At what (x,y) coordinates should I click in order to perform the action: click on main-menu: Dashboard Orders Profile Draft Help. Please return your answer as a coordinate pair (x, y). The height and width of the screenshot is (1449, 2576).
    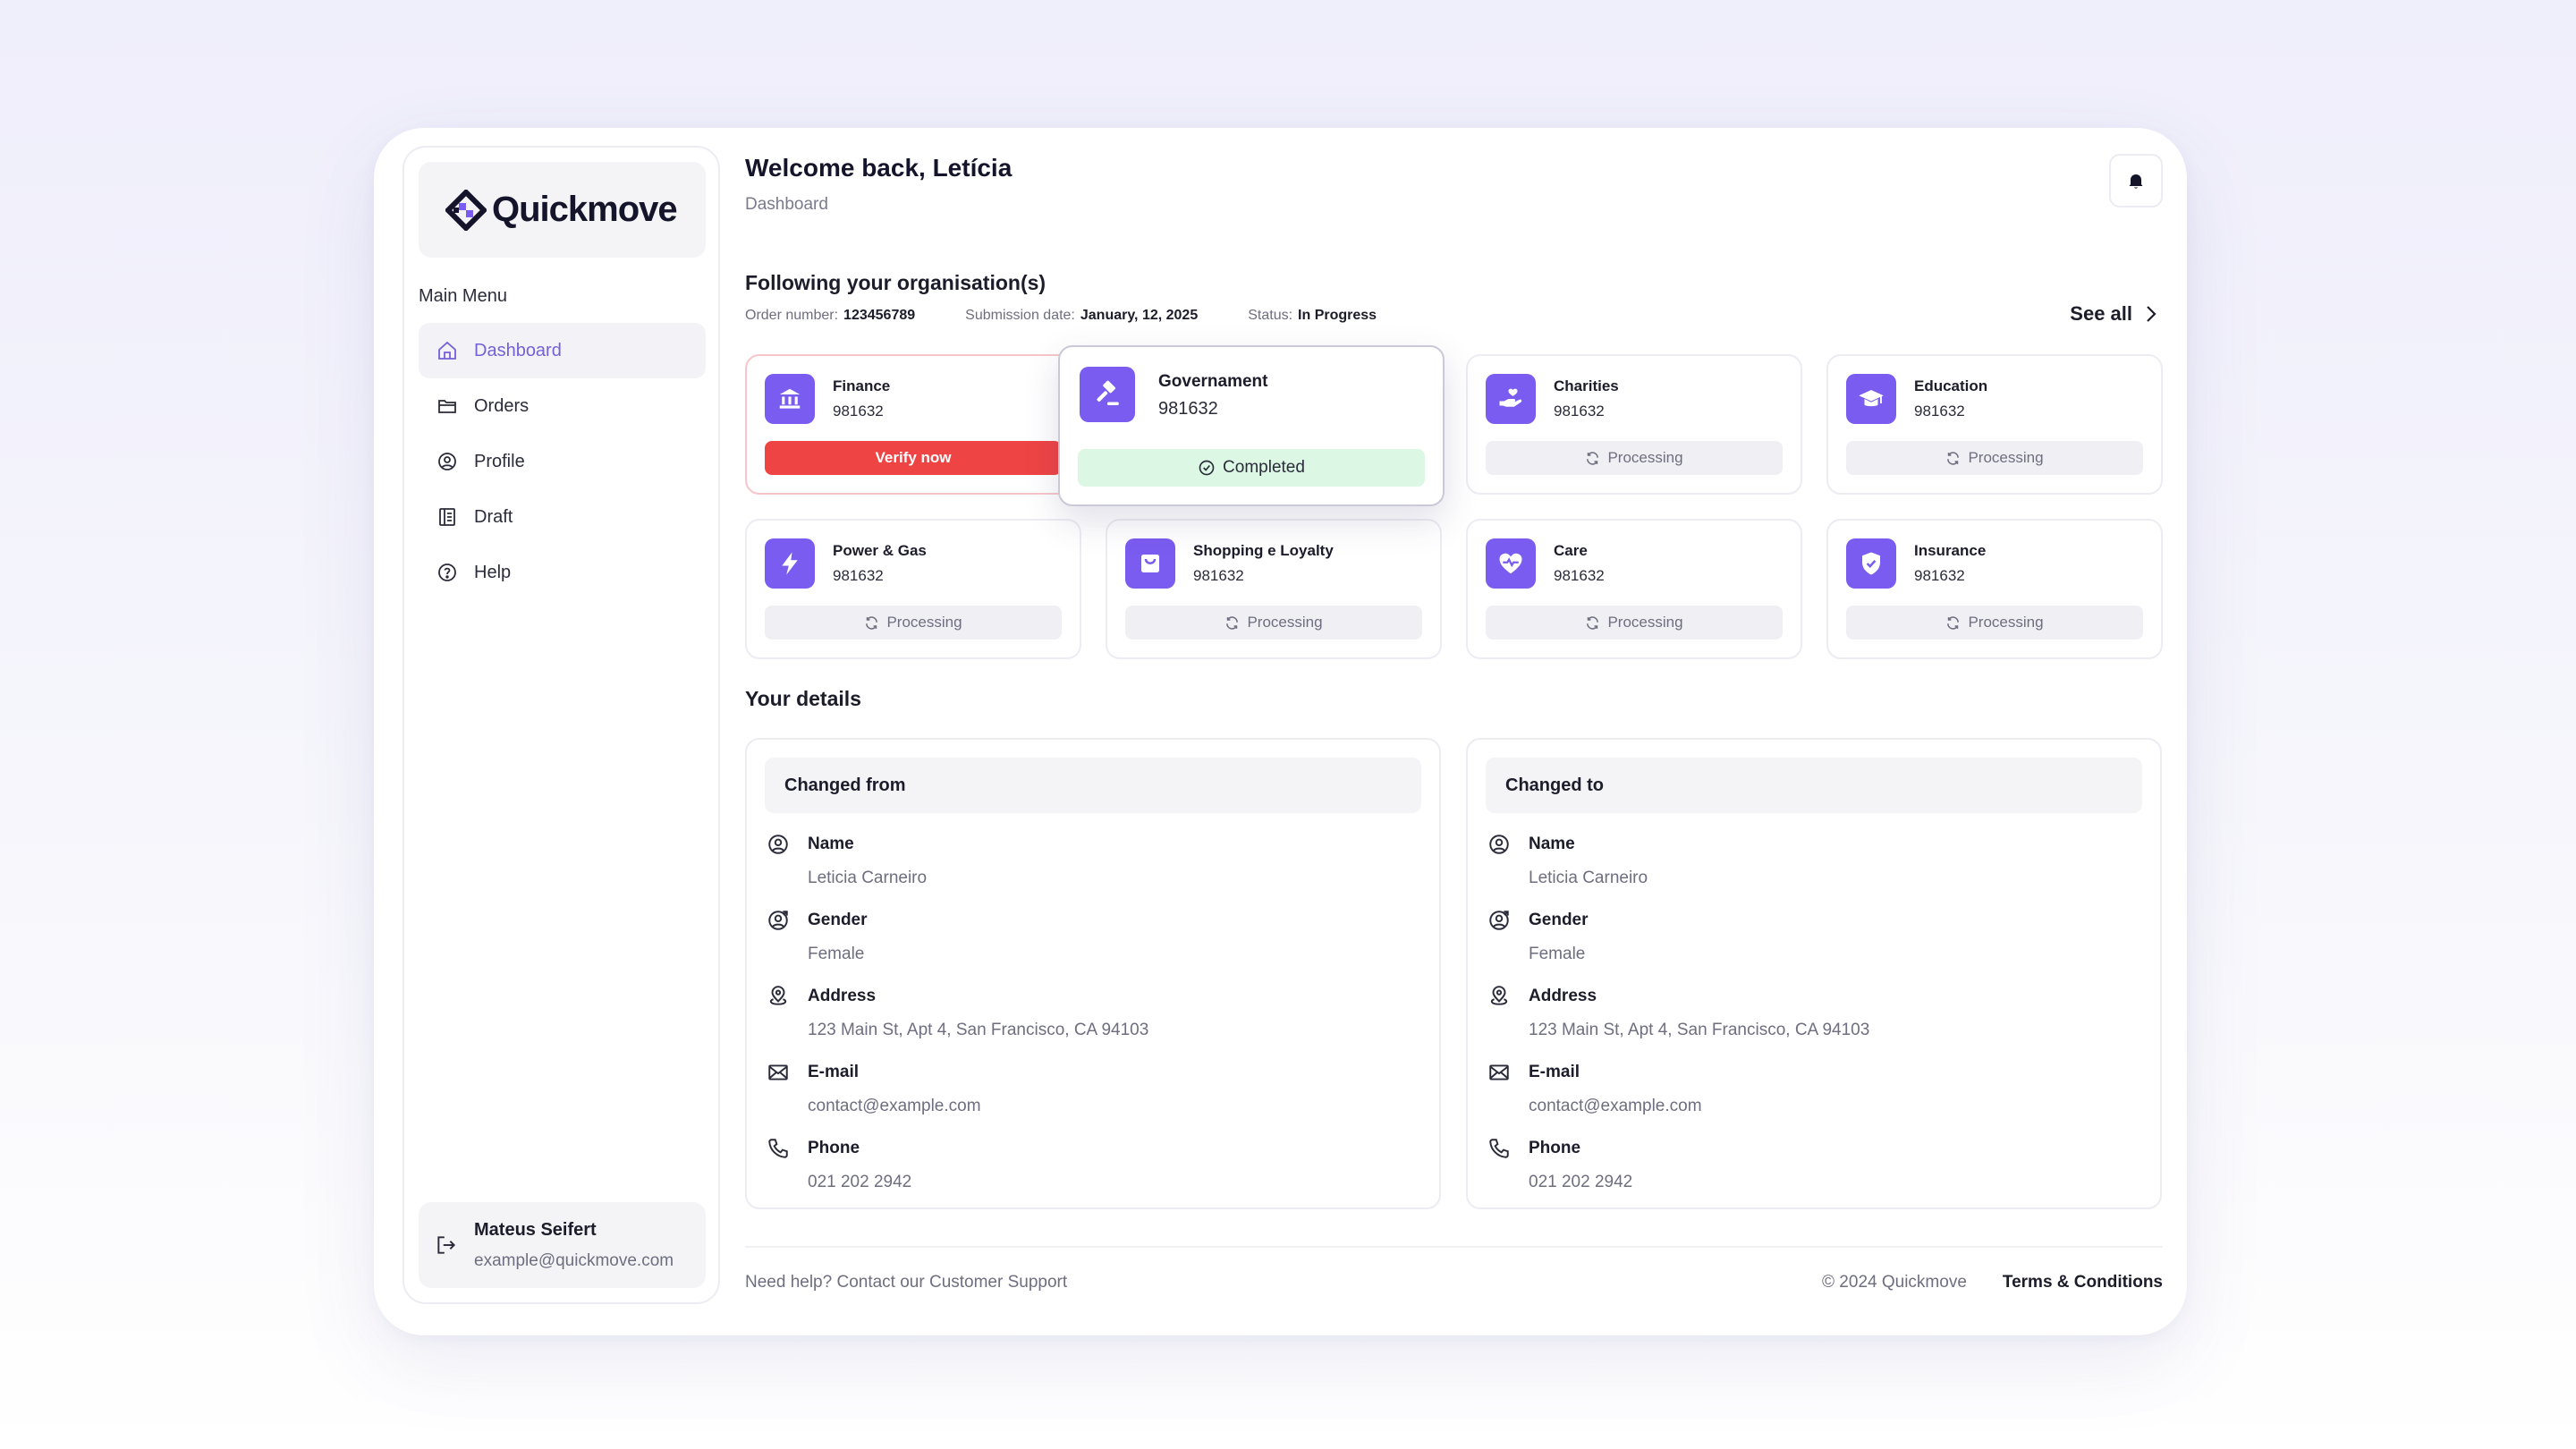
    Looking at the image, I should click on (562, 461).